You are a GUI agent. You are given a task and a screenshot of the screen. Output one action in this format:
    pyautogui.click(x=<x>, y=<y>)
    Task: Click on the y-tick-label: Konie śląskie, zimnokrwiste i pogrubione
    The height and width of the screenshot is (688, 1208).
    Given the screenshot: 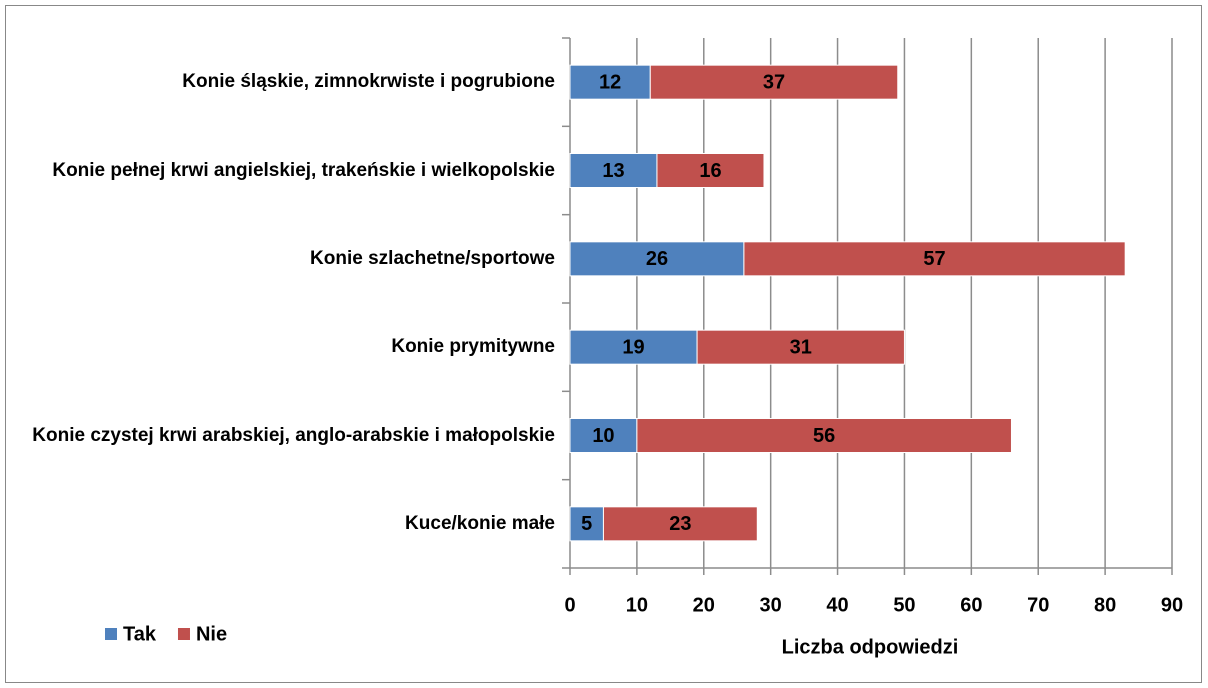 What is the action you would take?
    pyautogui.click(x=368, y=82)
    